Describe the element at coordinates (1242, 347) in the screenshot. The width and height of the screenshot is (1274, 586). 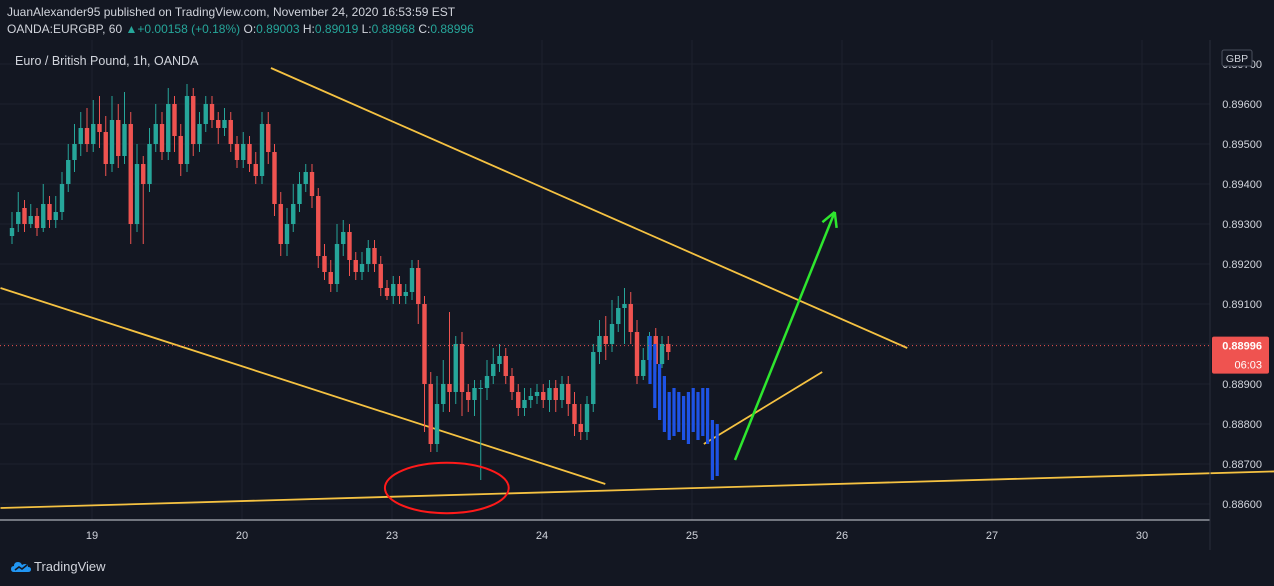
I see `last-price-label: 0.88996` at that location.